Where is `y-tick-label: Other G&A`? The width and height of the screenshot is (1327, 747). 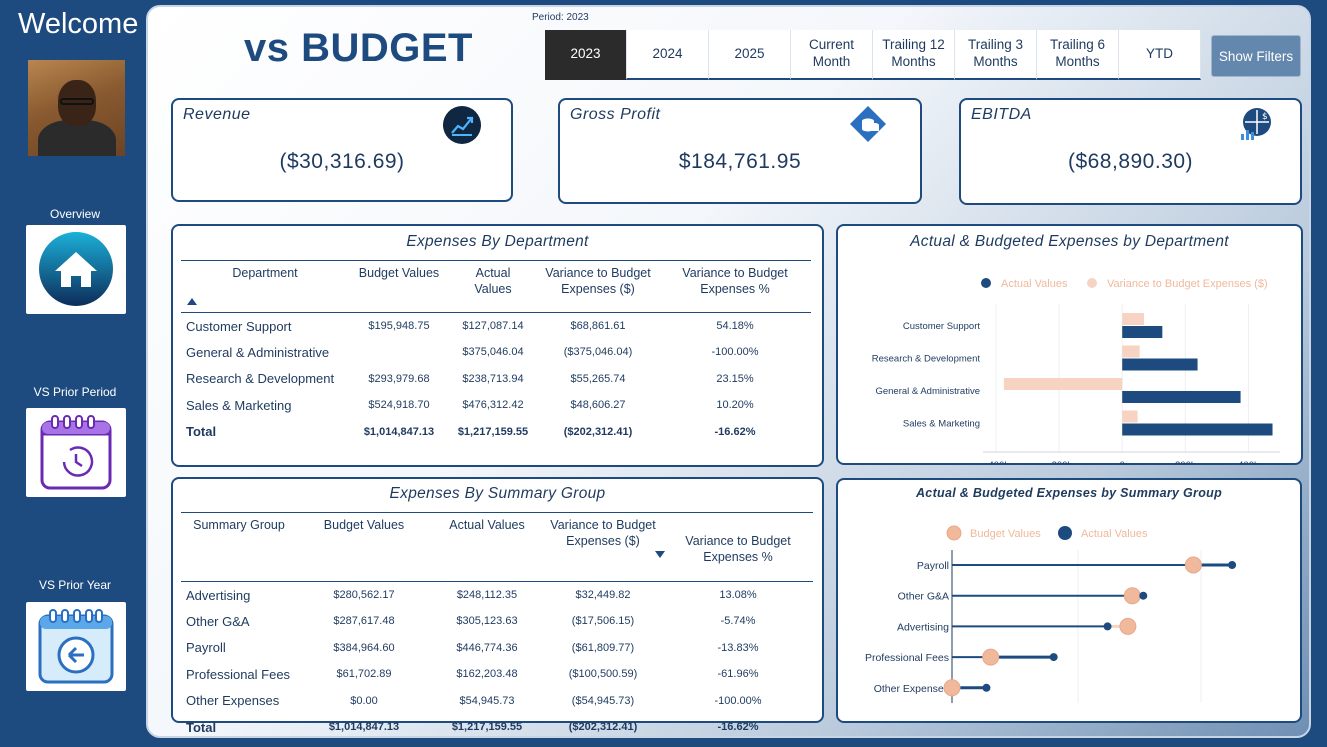
y-tick-label: Other G&A is located at coordinates (923, 597).